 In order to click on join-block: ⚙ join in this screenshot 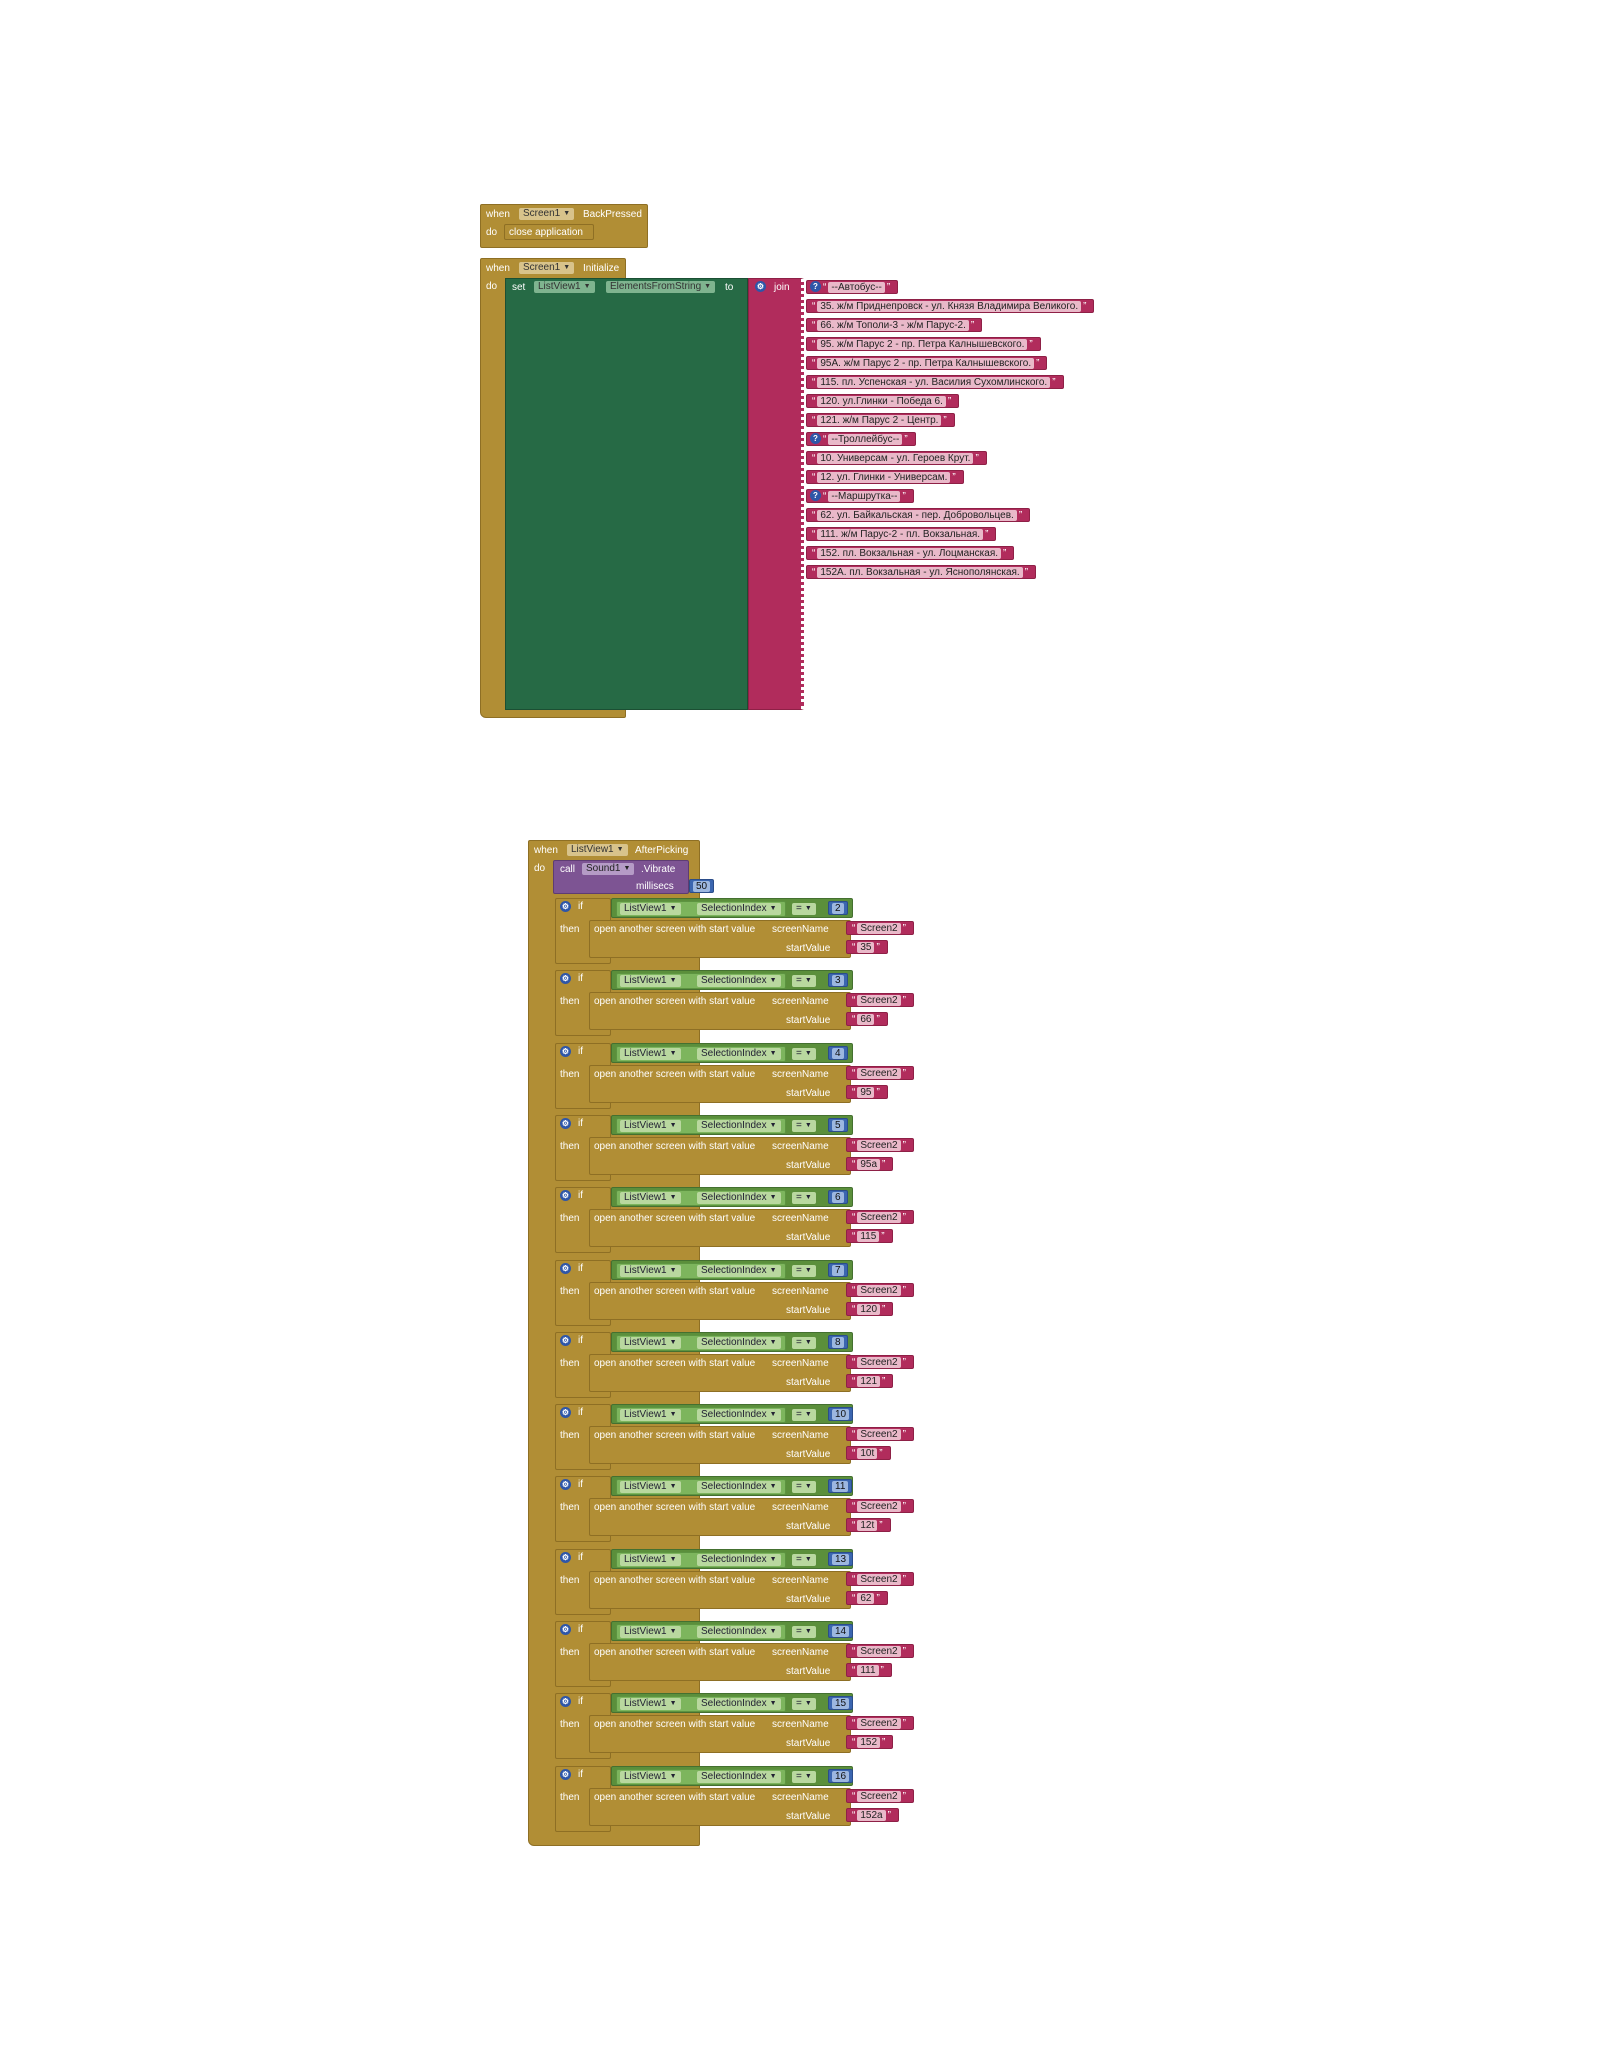, I will do `click(776, 494)`.